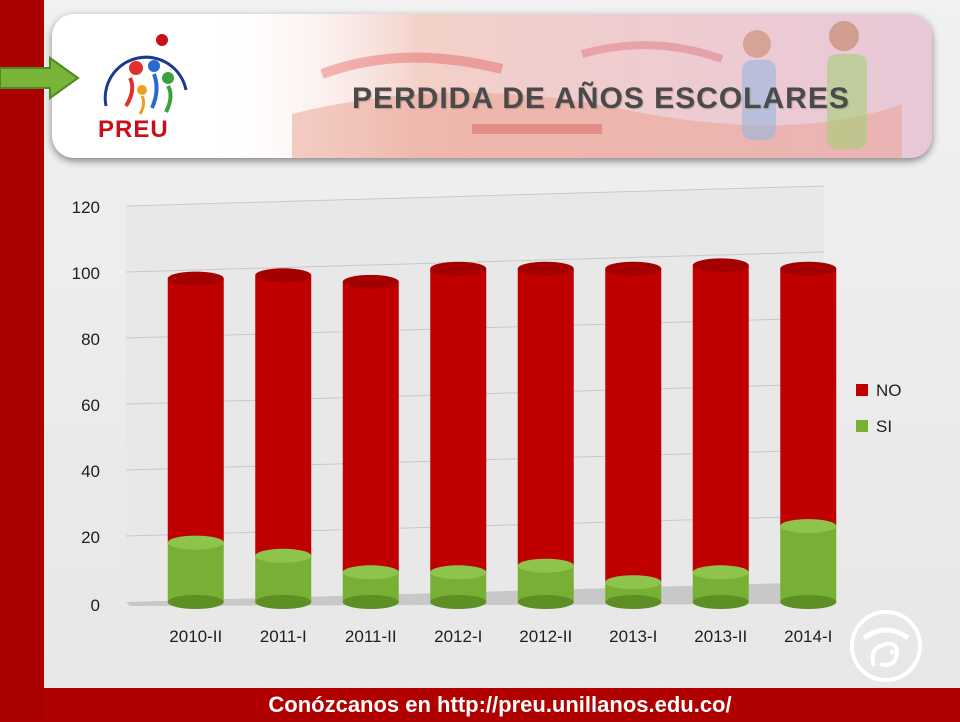 The height and width of the screenshot is (722, 960). Describe the element at coordinates (90, 537) in the screenshot. I see `y-tick-label: 20` at that location.